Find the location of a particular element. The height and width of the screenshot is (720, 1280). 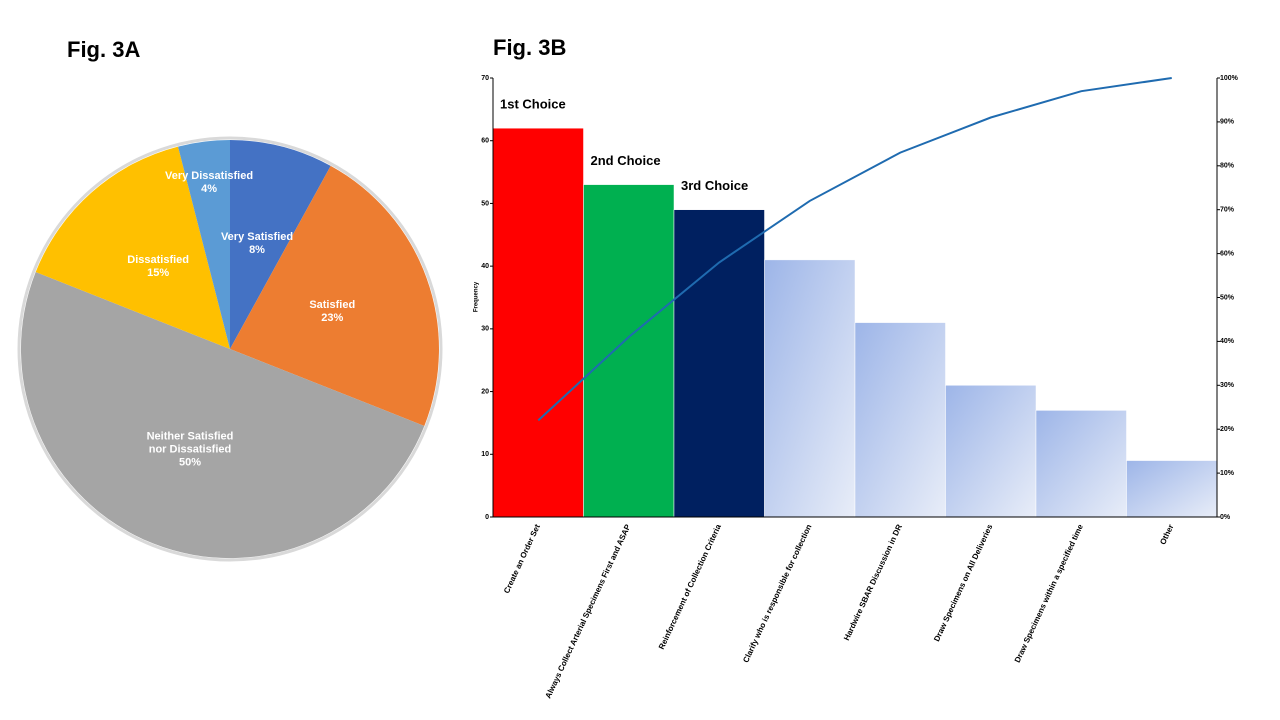

slice-percent: 4% is located at coordinates (209, 189).